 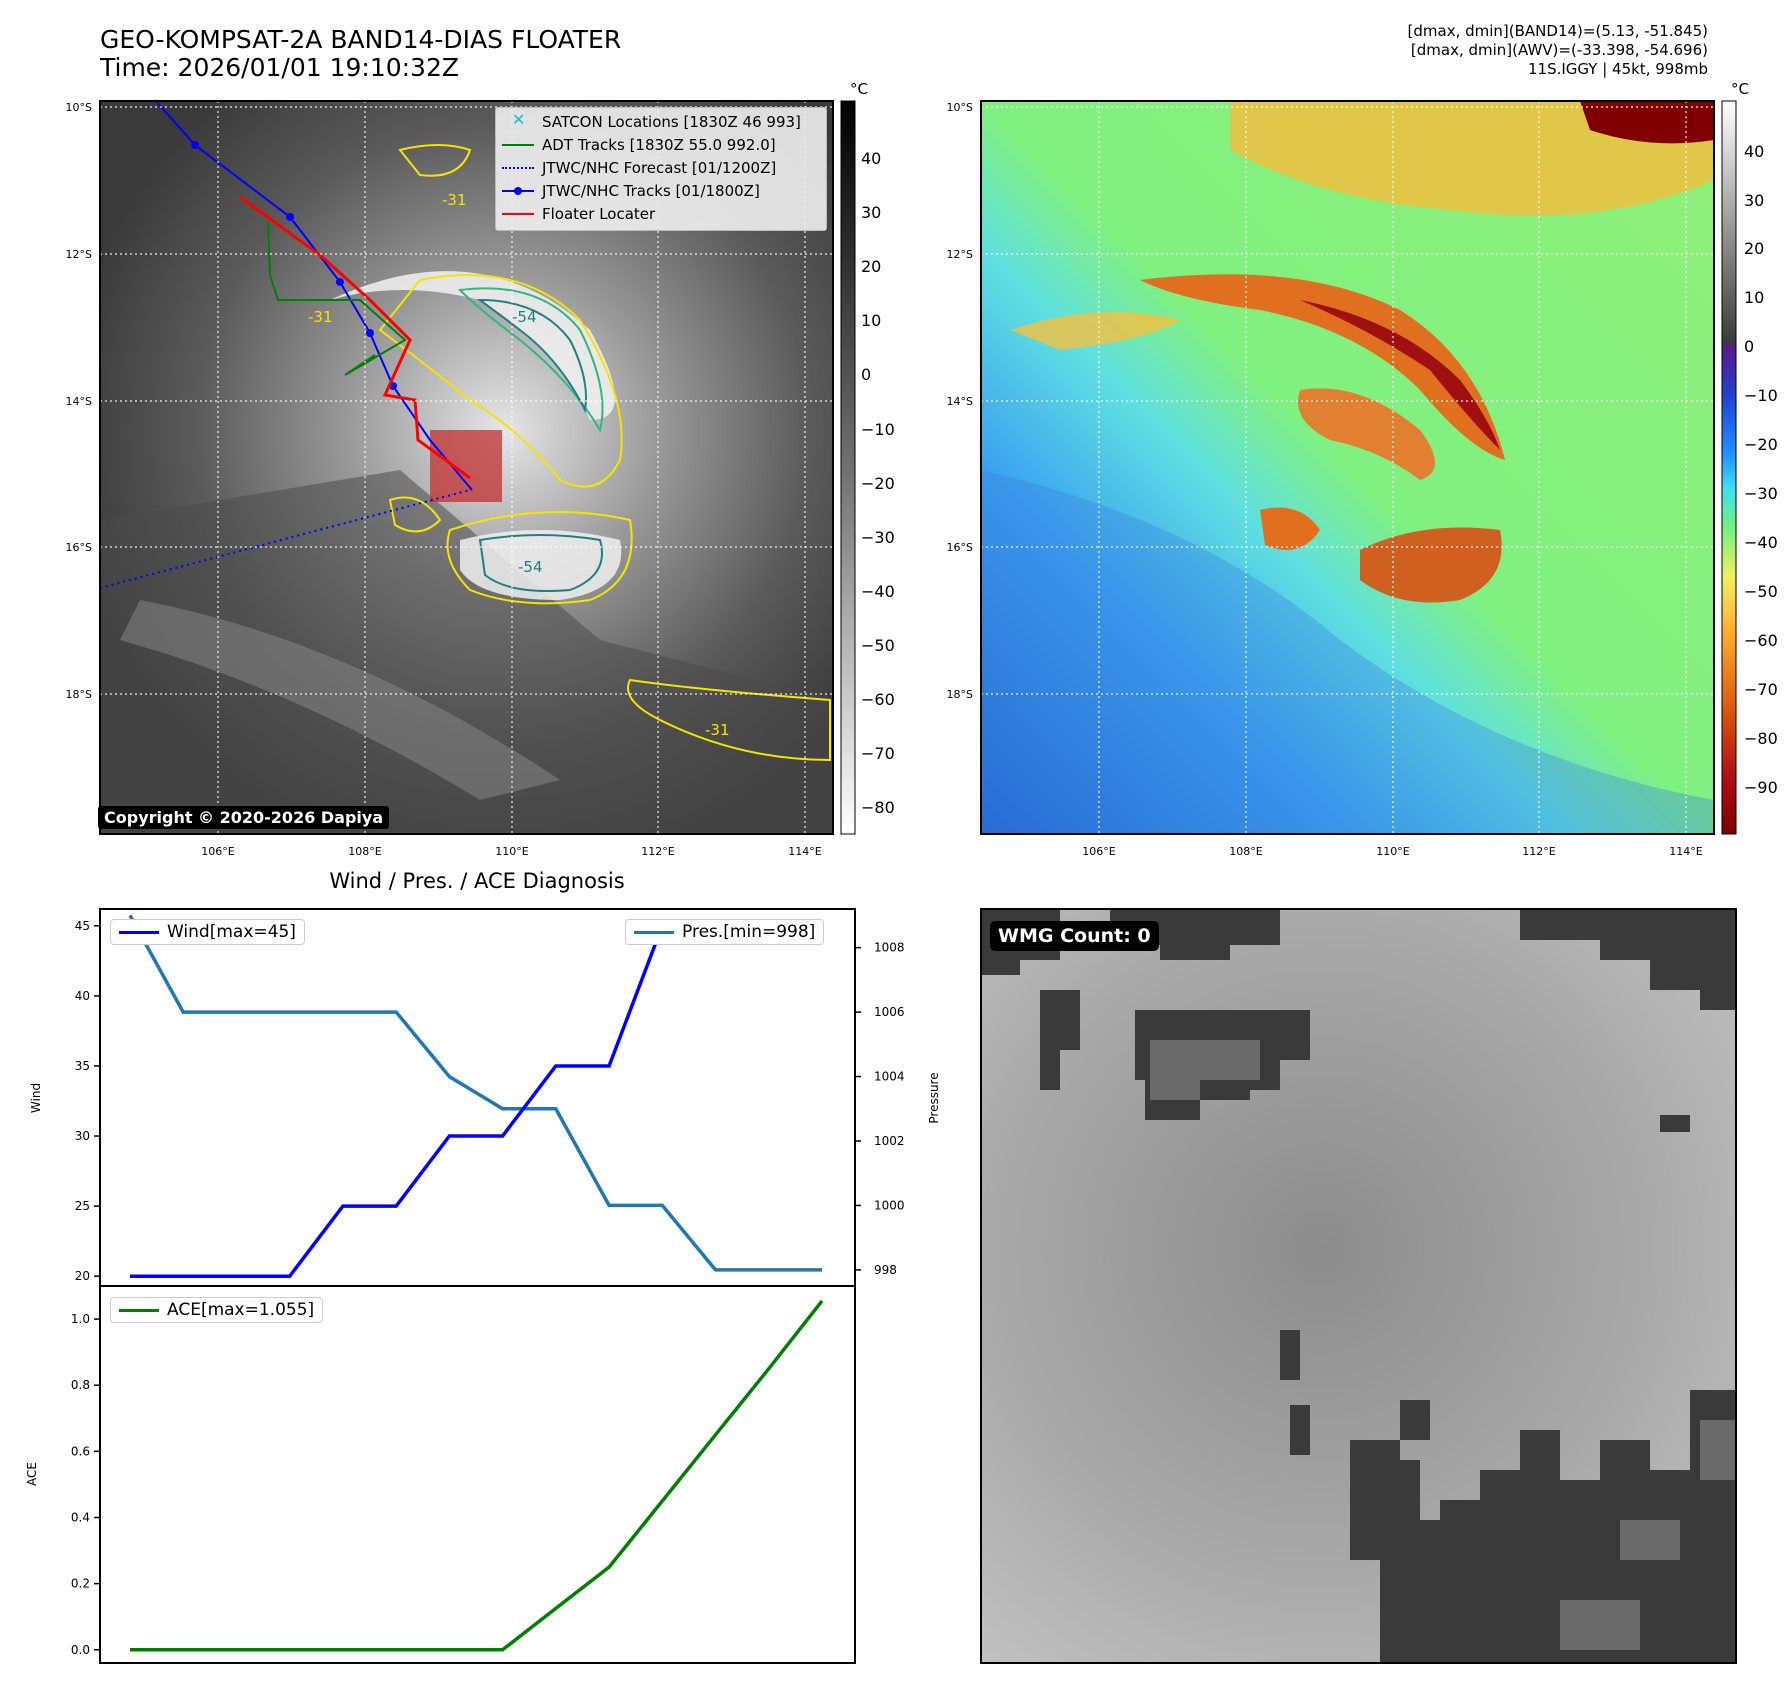 What do you see at coordinates (82, 996) in the screenshot?
I see `axis-tick-label: 40` at bounding box center [82, 996].